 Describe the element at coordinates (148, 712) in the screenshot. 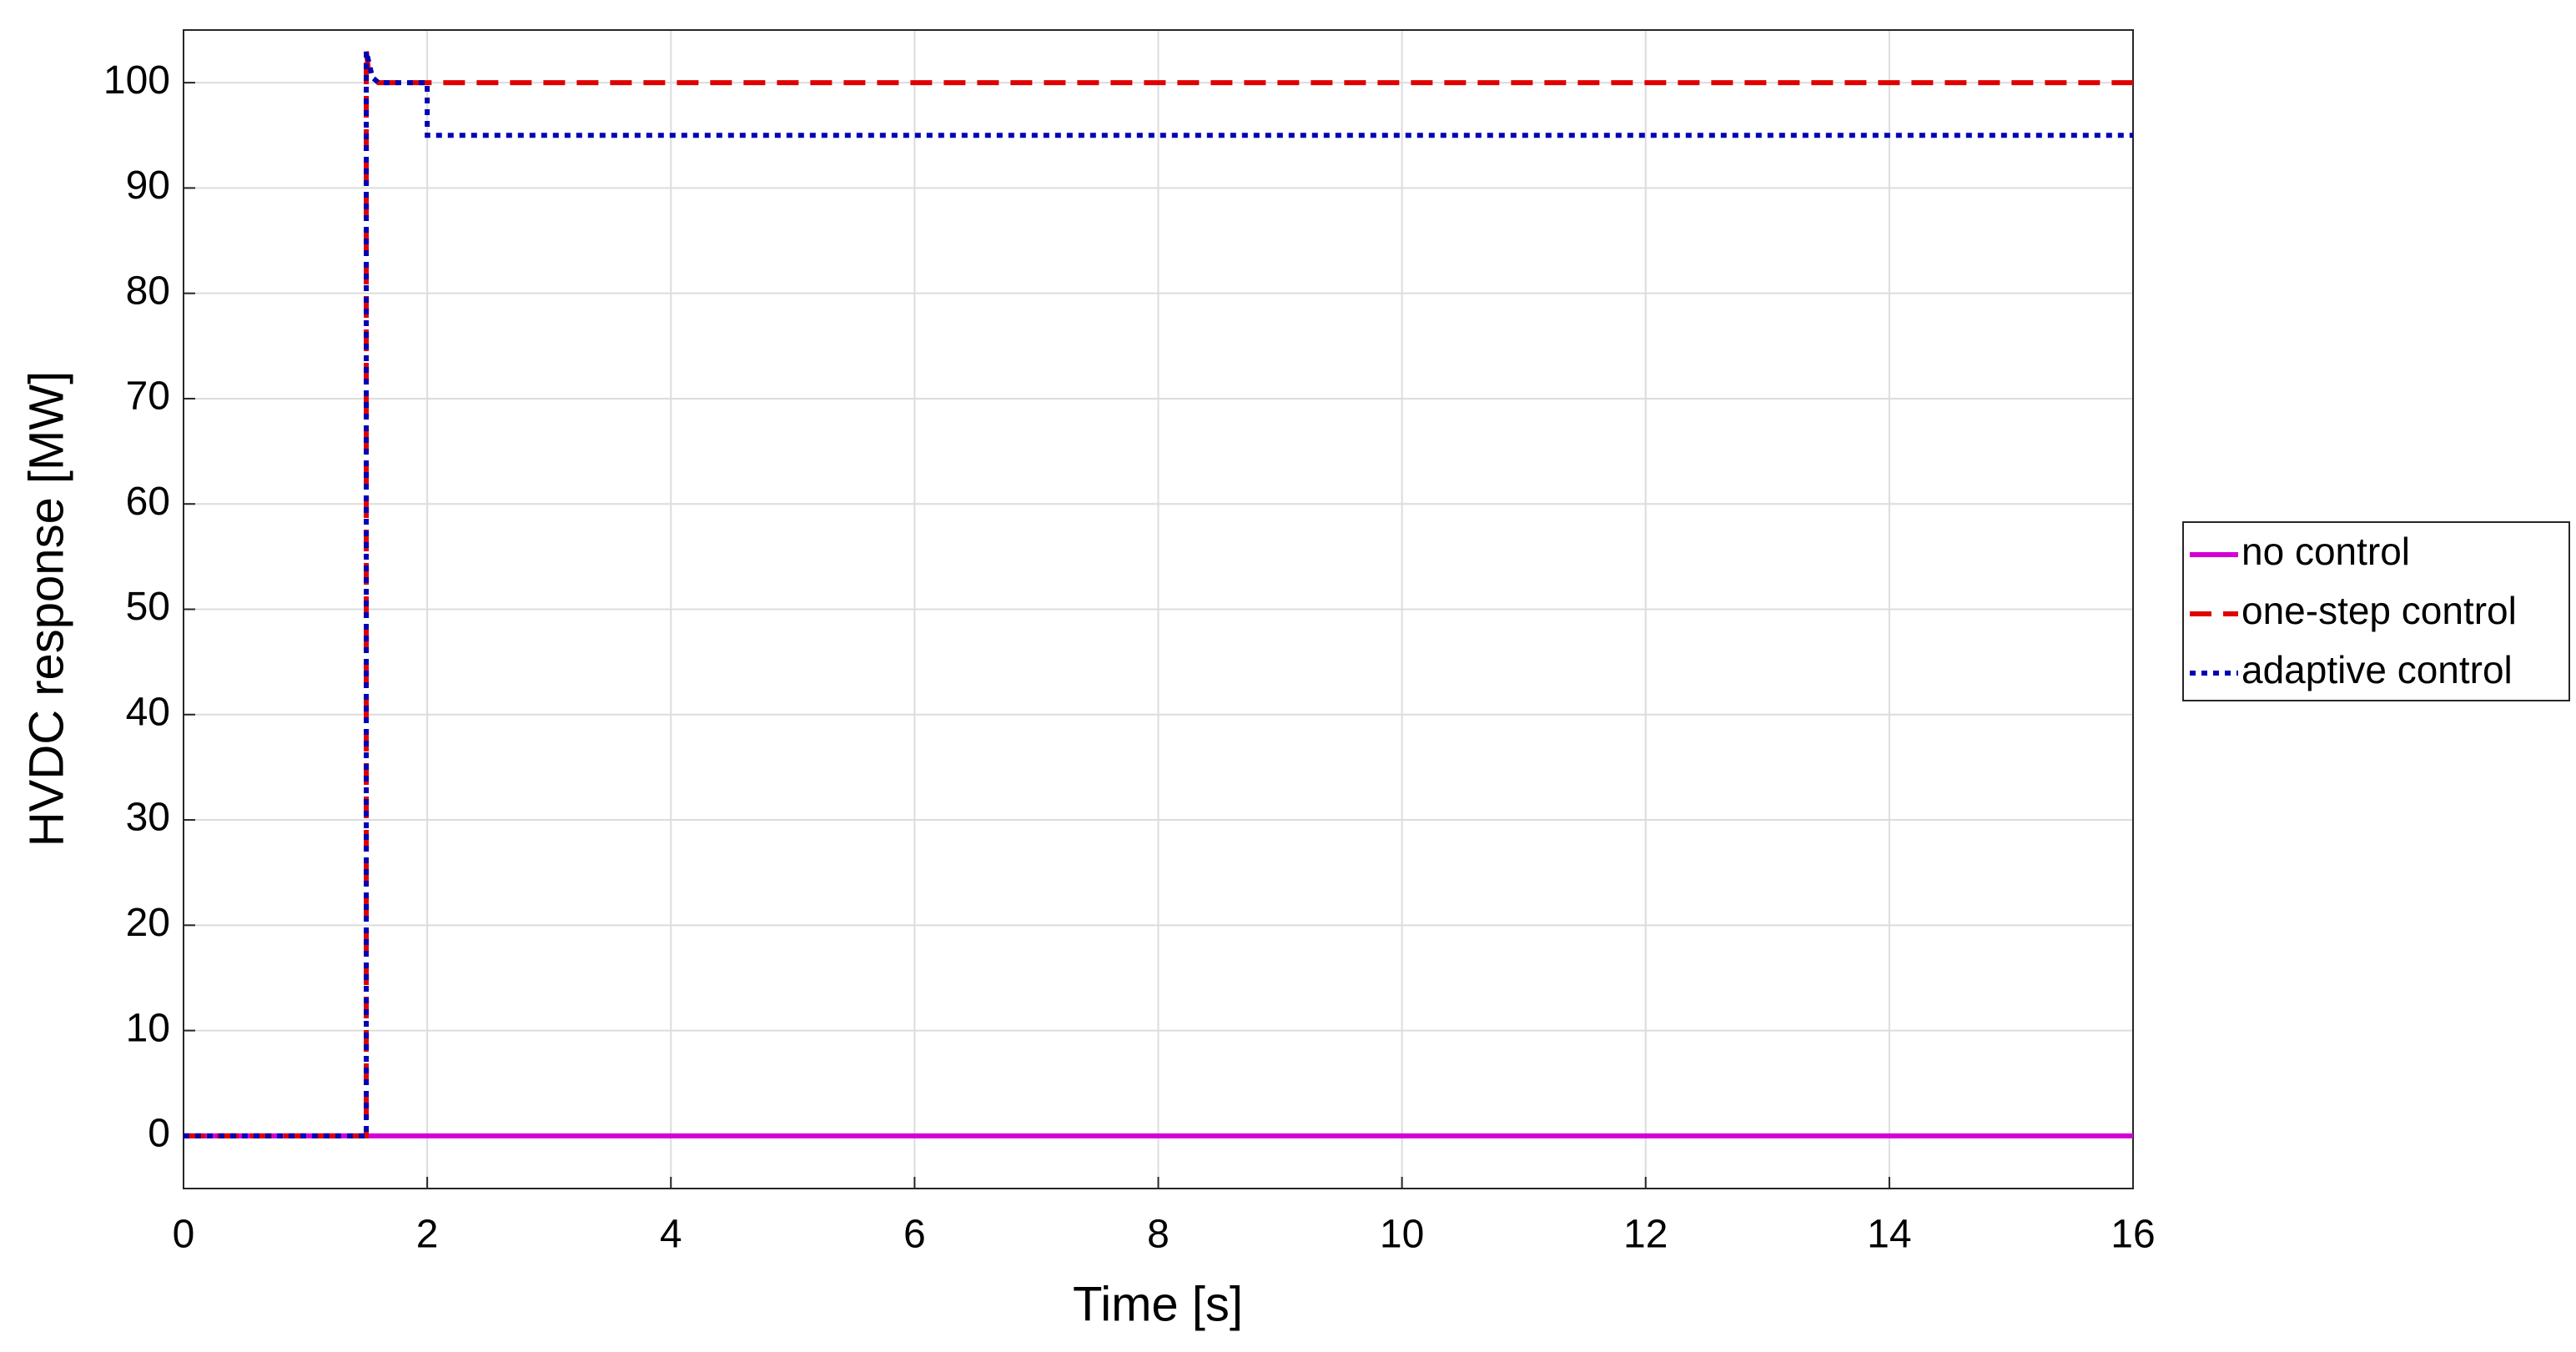

I see `y-tick-label: 40` at that location.